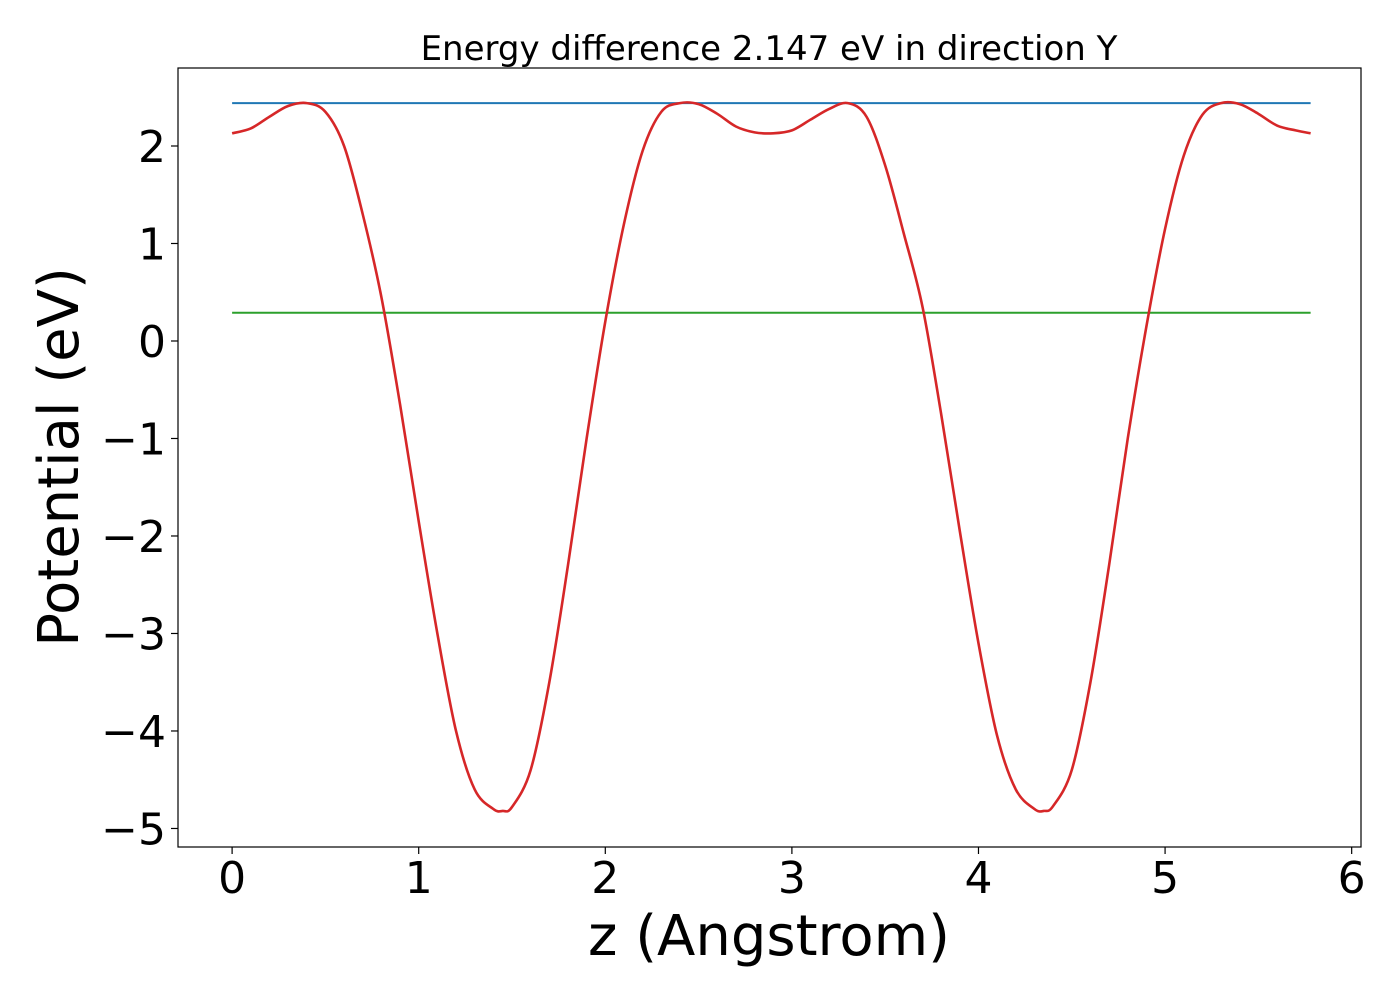 The image size is (1400, 1000). I want to click on y-axis-ticks: 2 1 0 −1 −2 −3 −4 −5, so click(139, 488).